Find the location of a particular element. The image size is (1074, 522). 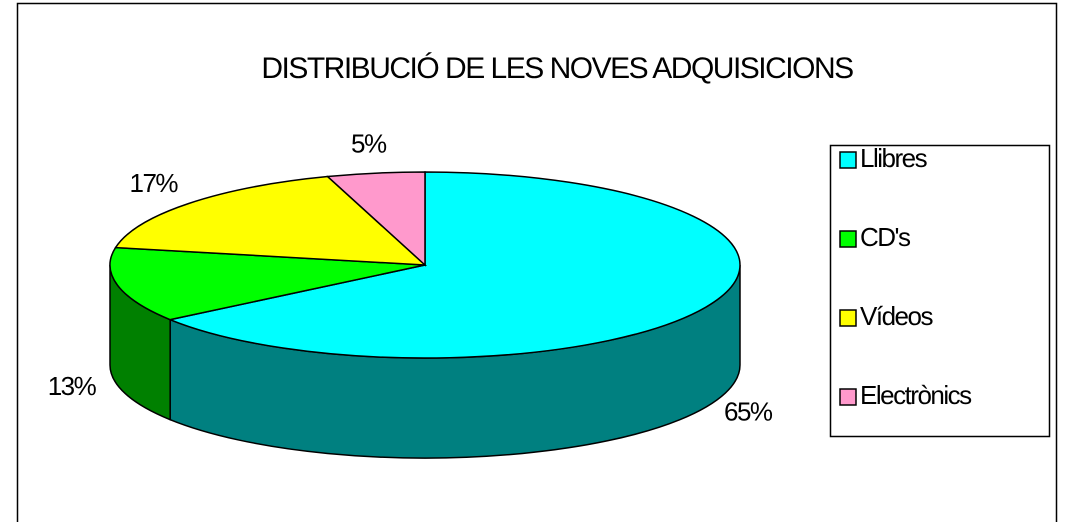

legend-label: Vídeos is located at coordinates (896, 316).